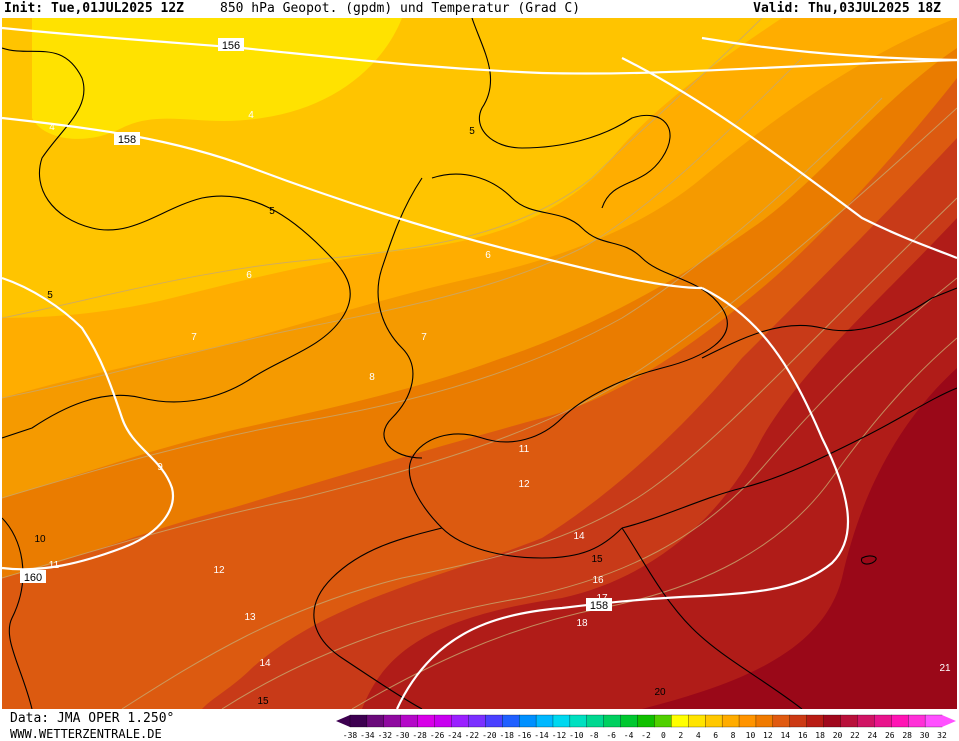 The height and width of the screenshot is (741, 959). What do you see at coordinates (925, 735) in the screenshot?
I see `legend-label: 30` at bounding box center [925, 735].